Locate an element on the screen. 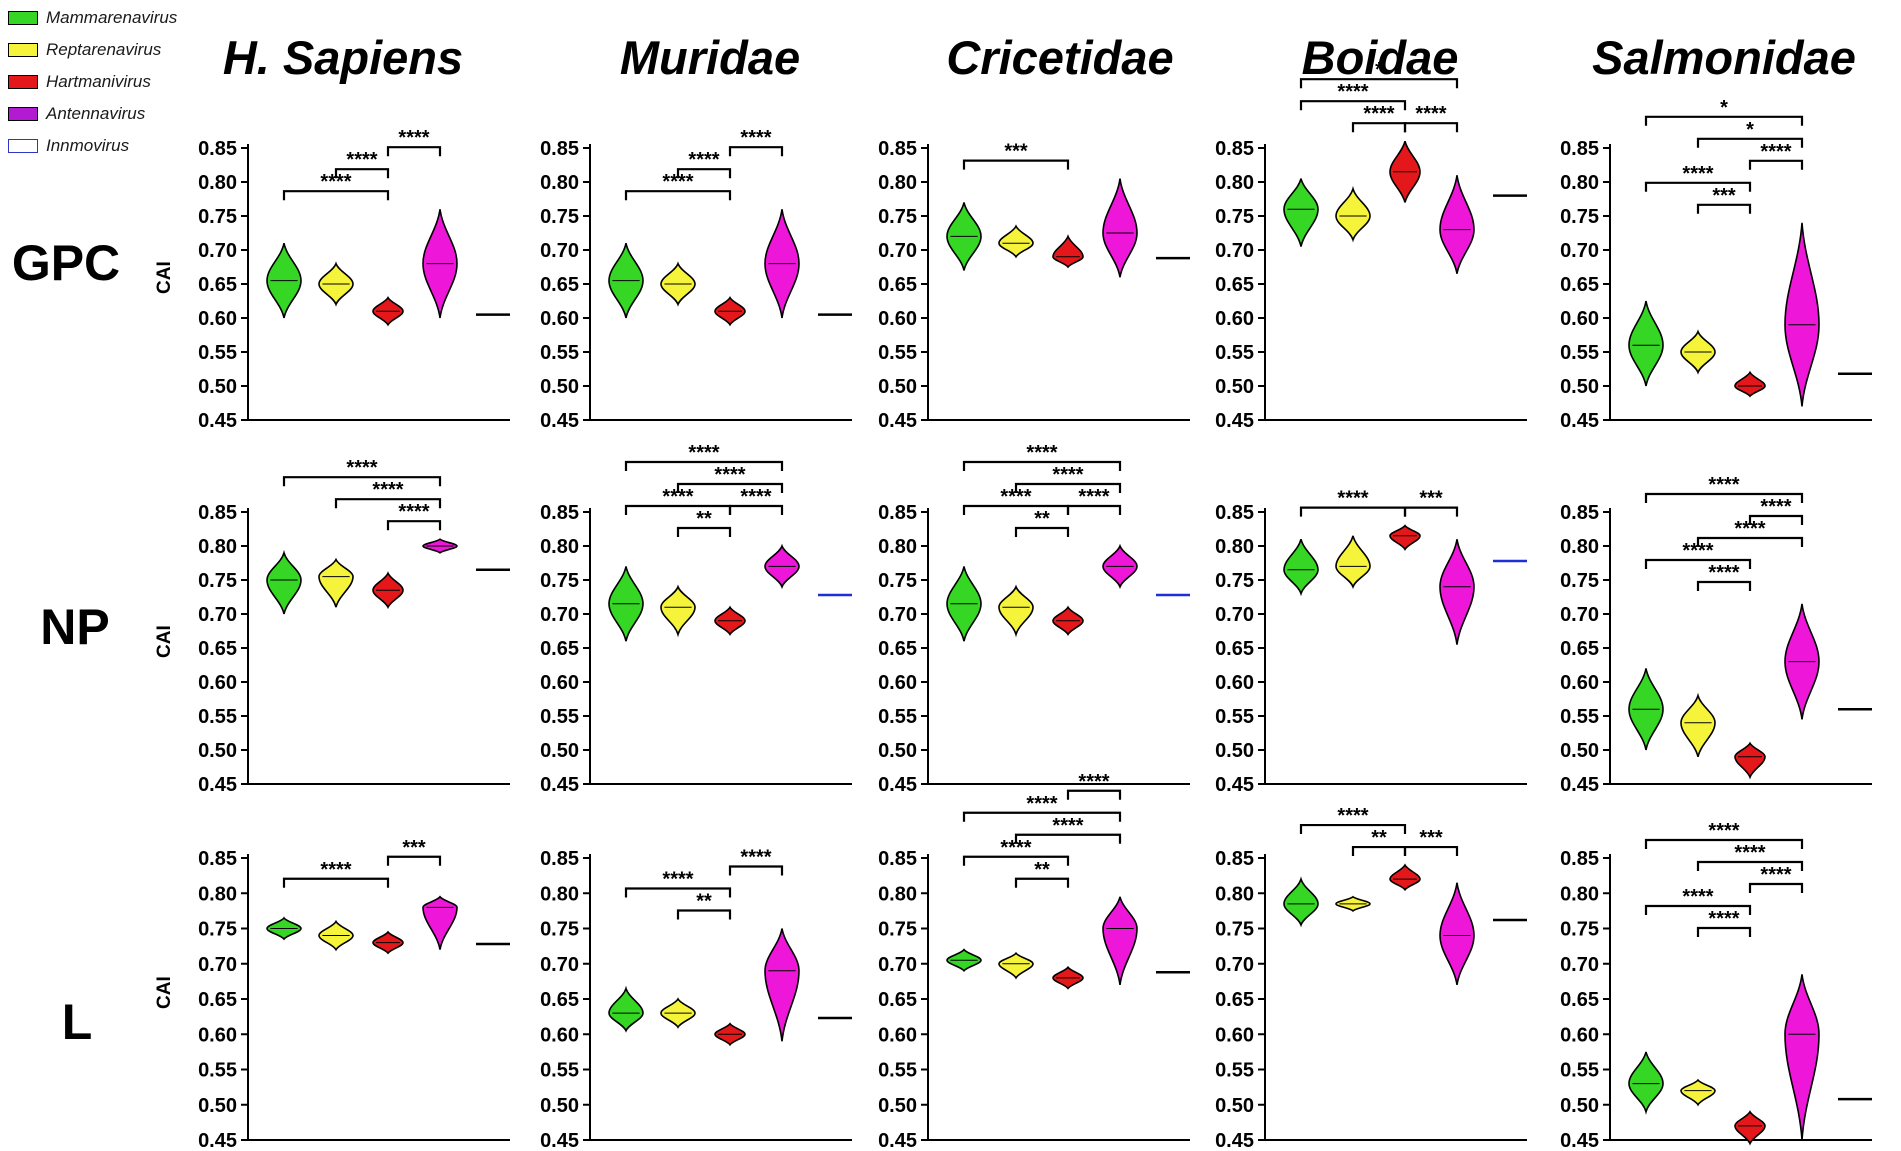 The height and width of the screenshot is (1151, 1901). legend-label: Antennavirus is located at coordinates (96, 113).